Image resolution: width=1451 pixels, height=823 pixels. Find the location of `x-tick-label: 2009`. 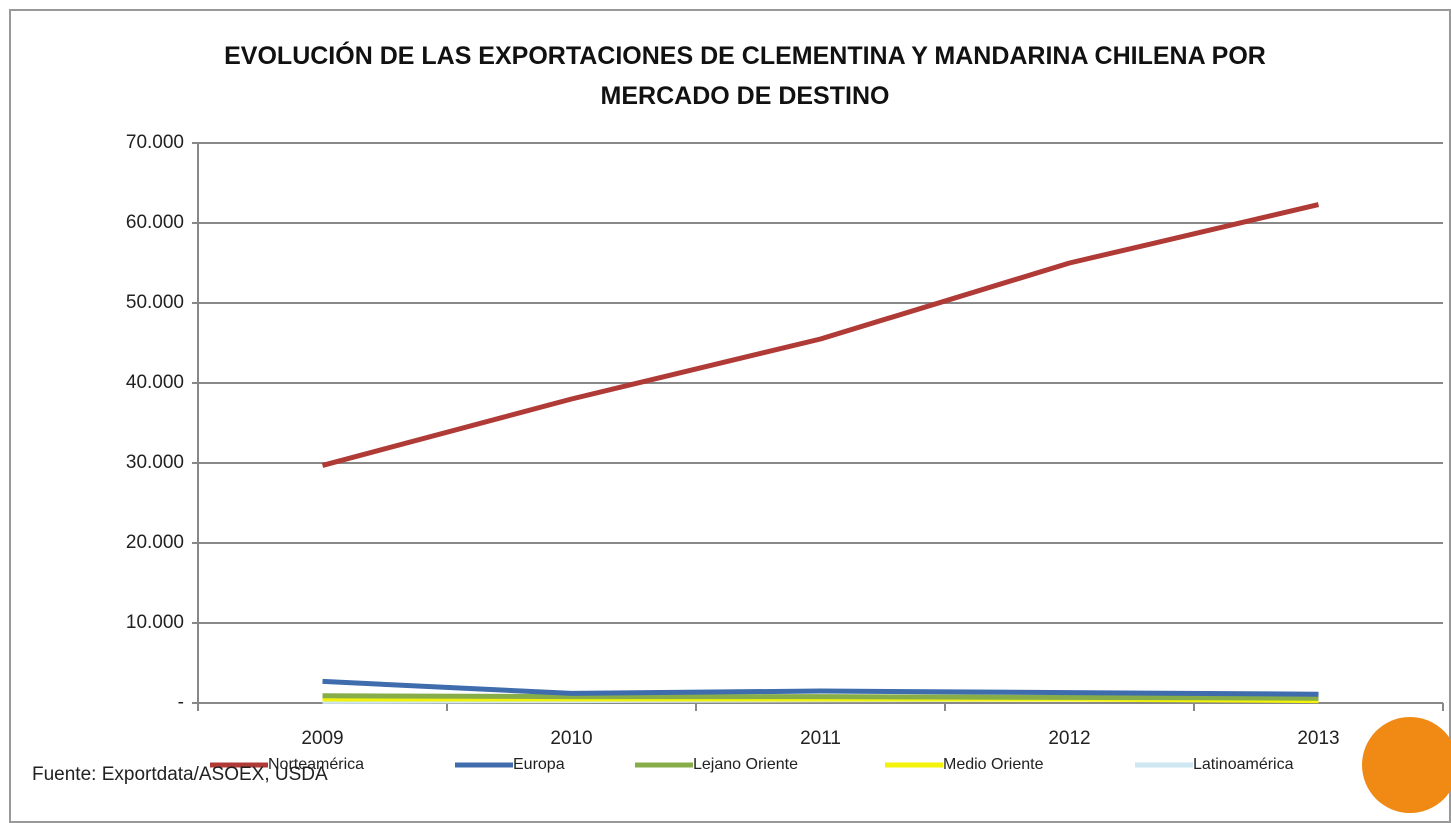

x-tick-label: 2009 is located at coordinates (322, 738).